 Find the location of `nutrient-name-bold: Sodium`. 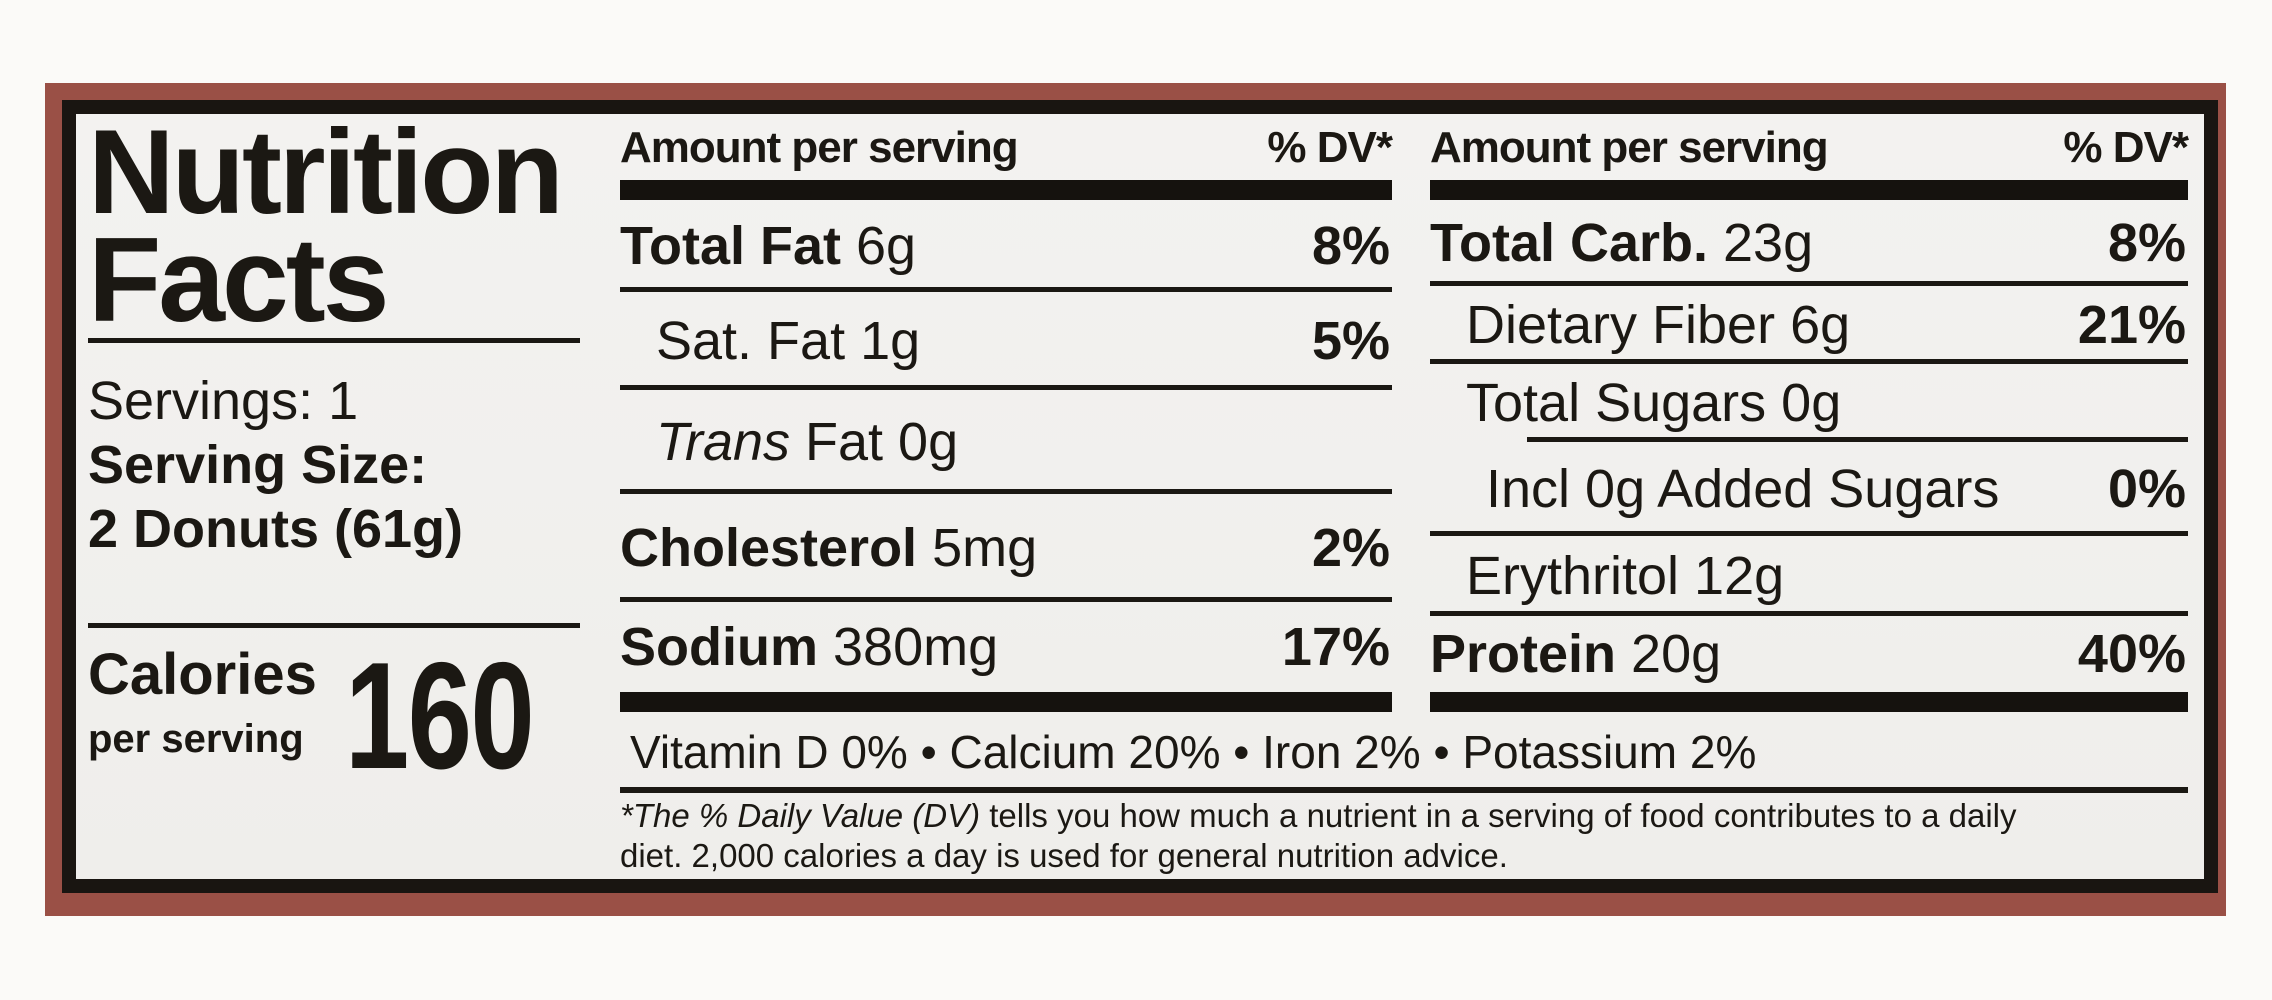

nutrient-name-bold: Sodium is located at coordinates (719, 647).